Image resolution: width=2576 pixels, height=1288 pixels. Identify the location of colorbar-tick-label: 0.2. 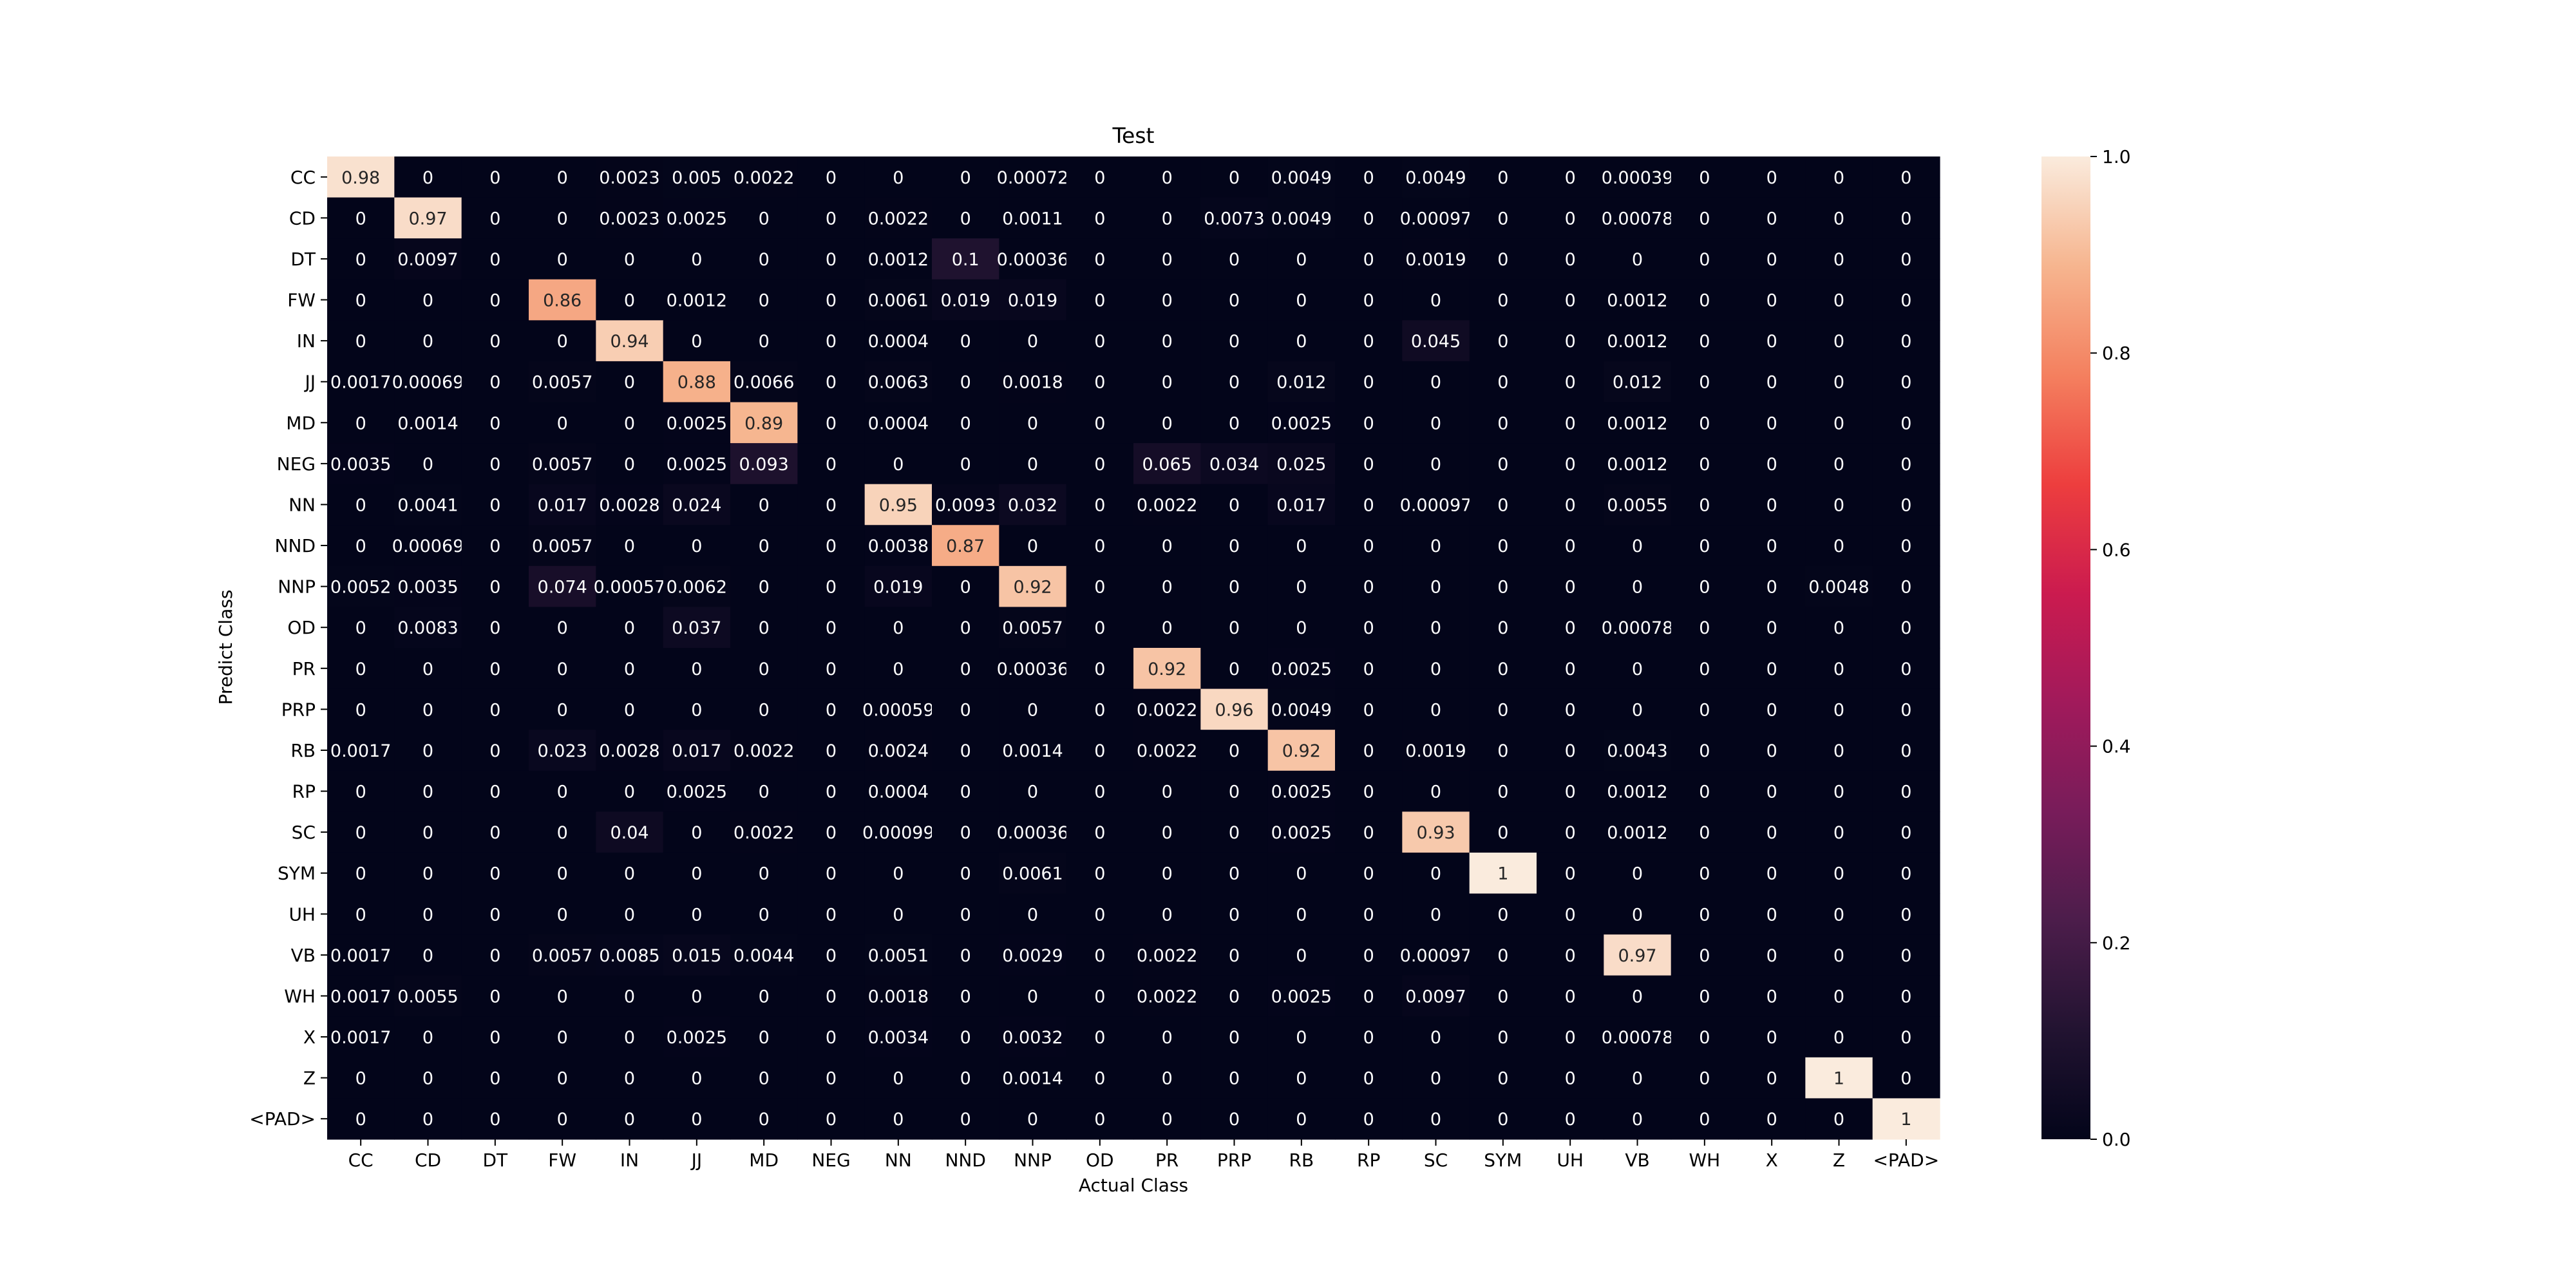
(2116, 943).